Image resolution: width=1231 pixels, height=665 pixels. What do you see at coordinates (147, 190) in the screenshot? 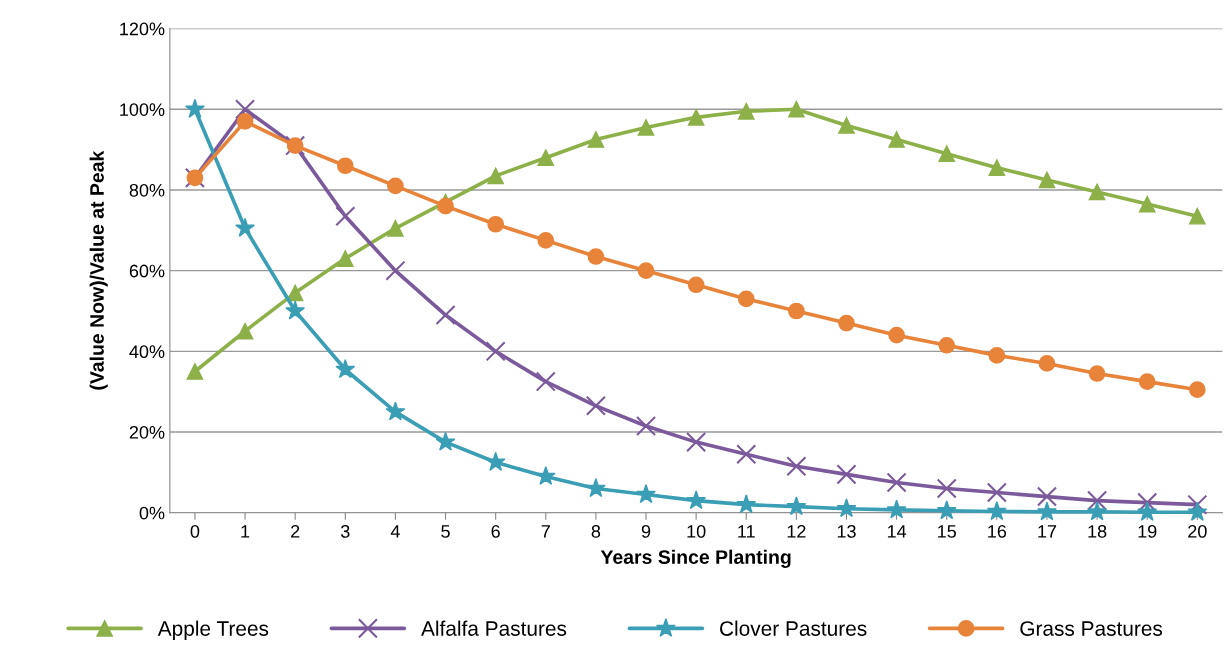
I see `y-tick-label: 80%` at bounding box center [147, 190].